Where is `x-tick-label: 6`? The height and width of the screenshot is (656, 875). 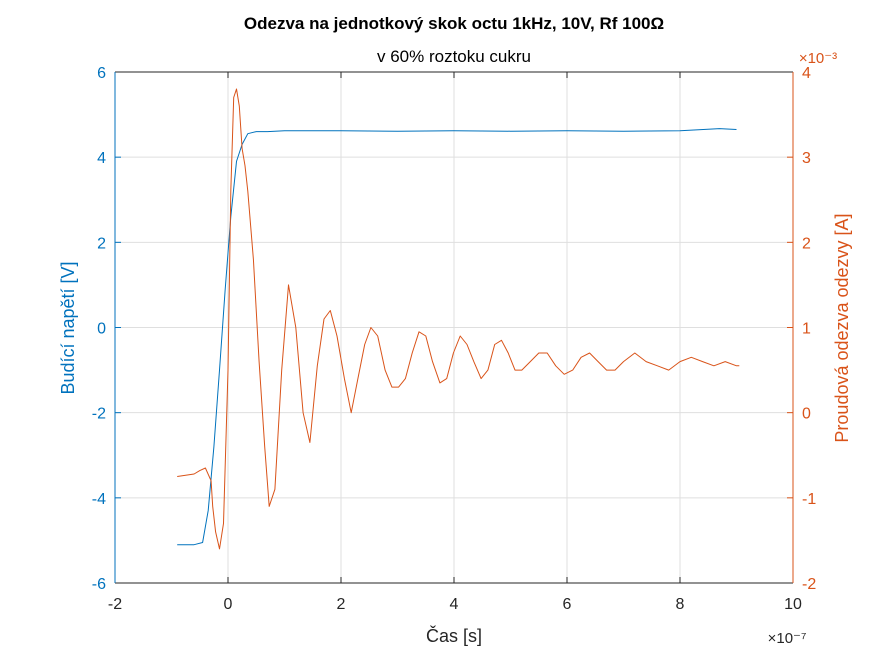 x-tick-label: 6 is located at coordinates (567, 604).